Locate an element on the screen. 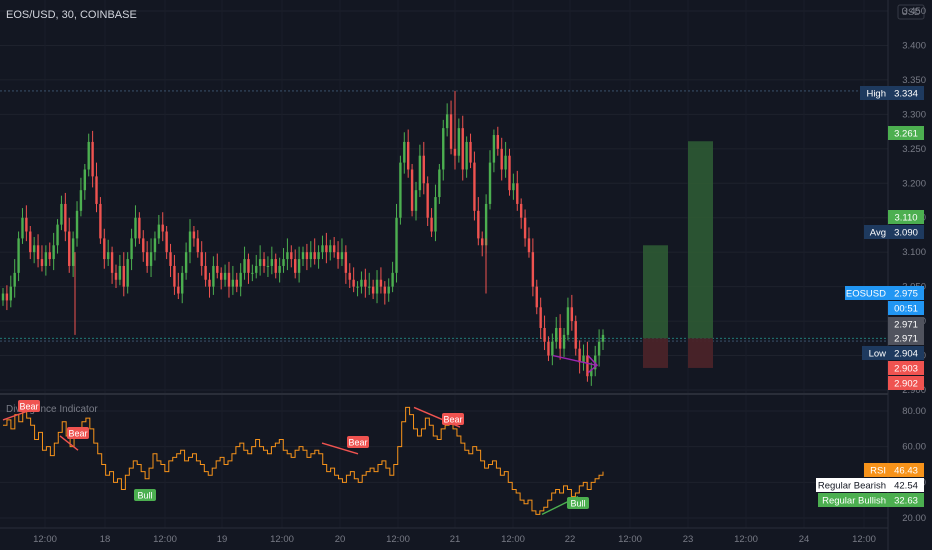 This screenshot has height=550, width=932. target-profit-zone is located at coordinates (655, 292).